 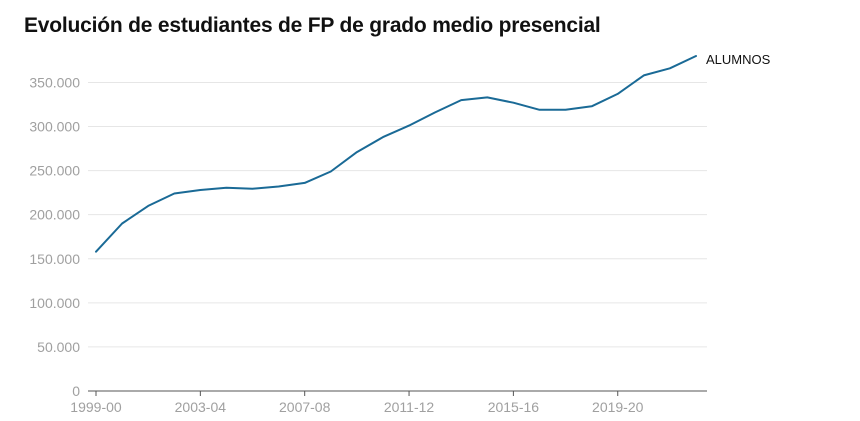 What do you see at coordinates (738, 59) in the screenshot?
I see `series-label: ALUMNOS` at bounding box center [738, 59].